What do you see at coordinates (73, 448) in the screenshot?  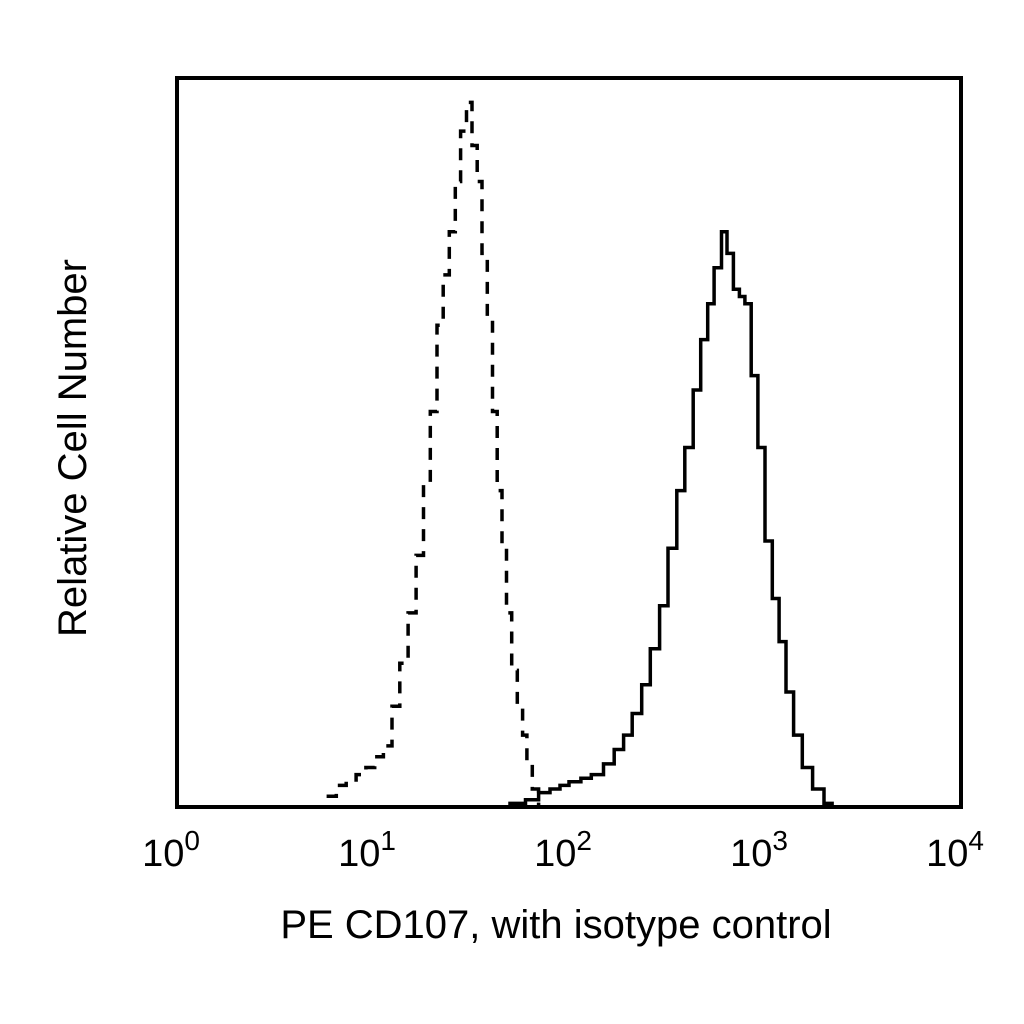 I see `y-axis-label: Relative Cell Number` at bounding box center [73, 448].